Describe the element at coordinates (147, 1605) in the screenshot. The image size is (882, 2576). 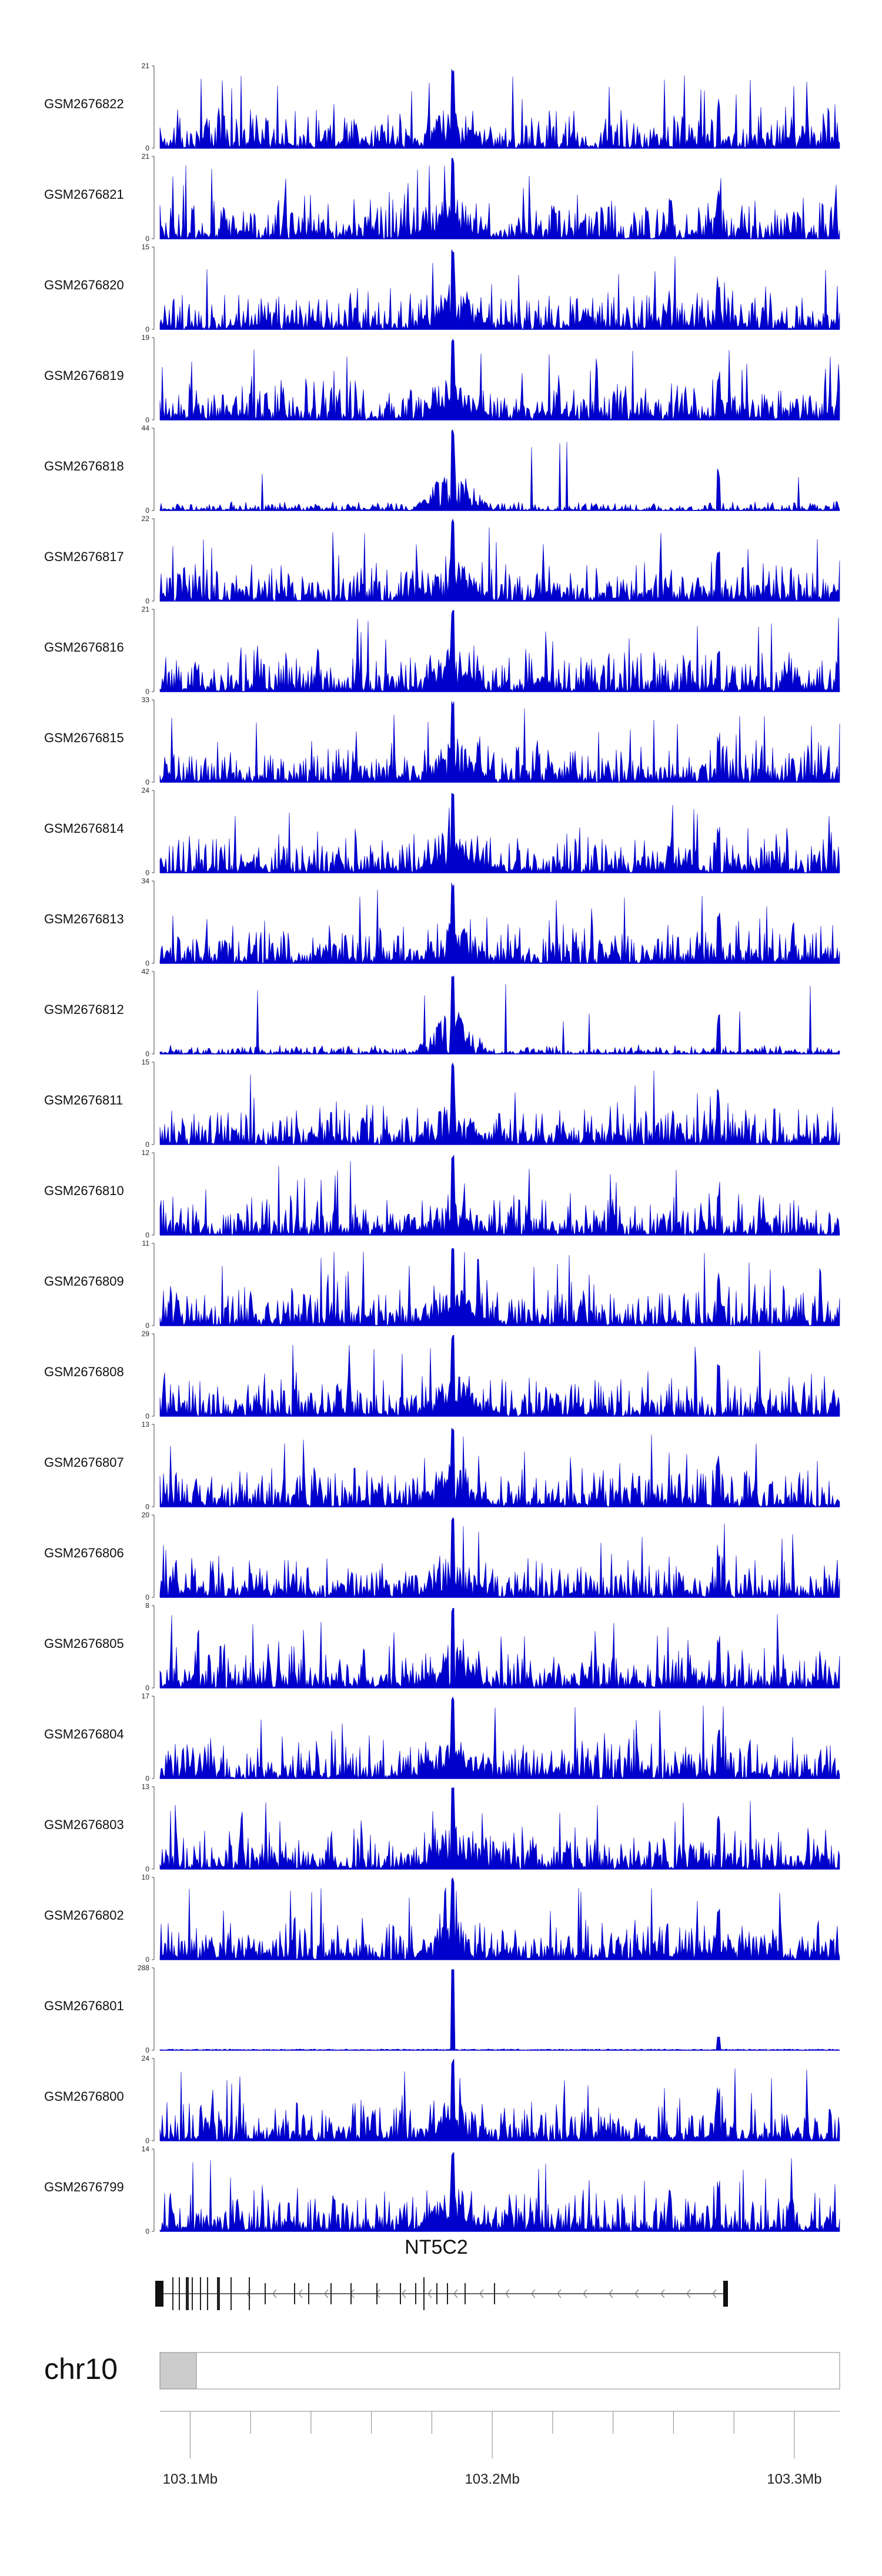
I see `track-ymax-label: 8` at that location.